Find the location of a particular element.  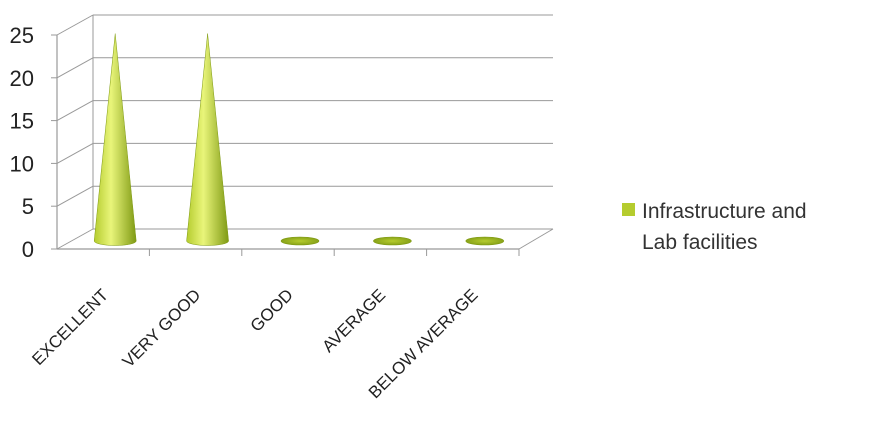

x-category-label: VERY GOOD is located at coordinates (162, 328).